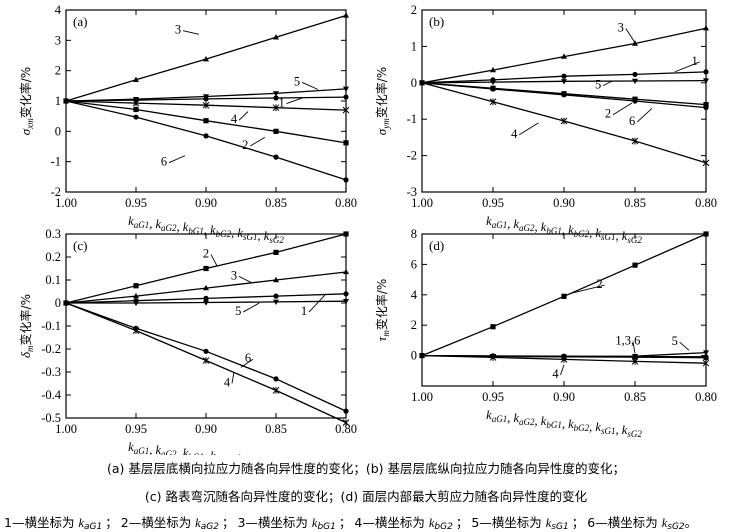 The image size is (732, 532). What do you see at coordinates (276, 203) in the screenshot?
I see `x-tick-label: 0.85` at bounding box center [276, 203].